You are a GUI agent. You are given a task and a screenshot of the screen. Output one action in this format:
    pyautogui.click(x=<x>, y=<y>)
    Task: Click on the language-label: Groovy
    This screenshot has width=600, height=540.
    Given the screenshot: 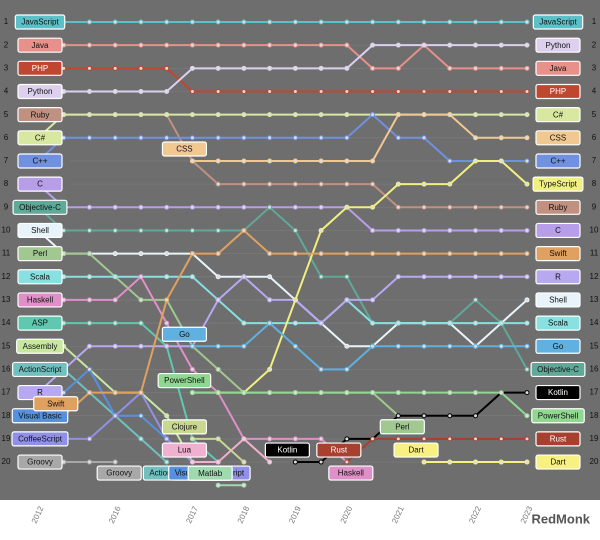 What is the action you would take?
    pyautogui.click(x=40, y=462)
    